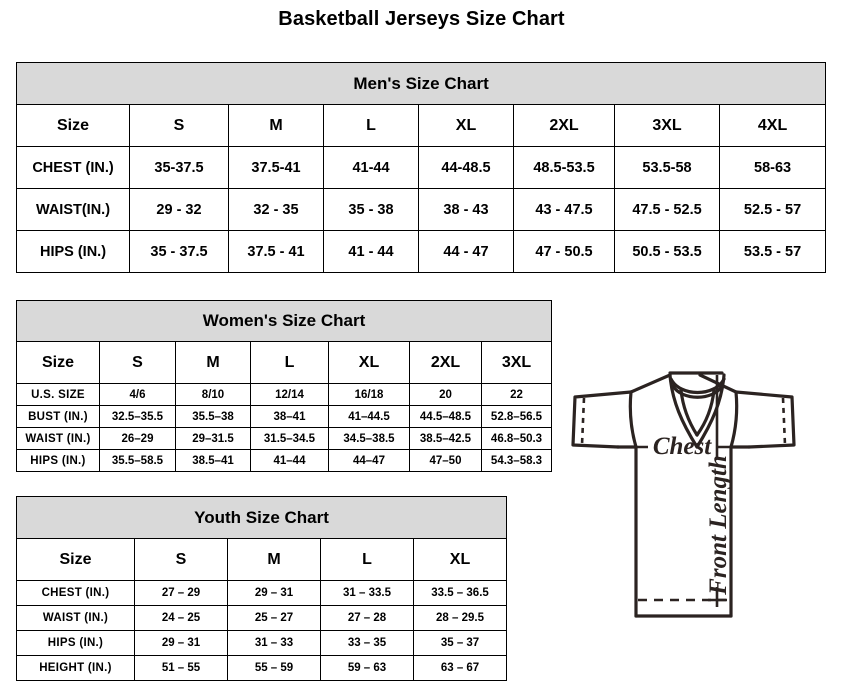 The width and height of the screenshot is (843, 681). I want to click on youth-height-m: 55 – 59, so click(274, 668).